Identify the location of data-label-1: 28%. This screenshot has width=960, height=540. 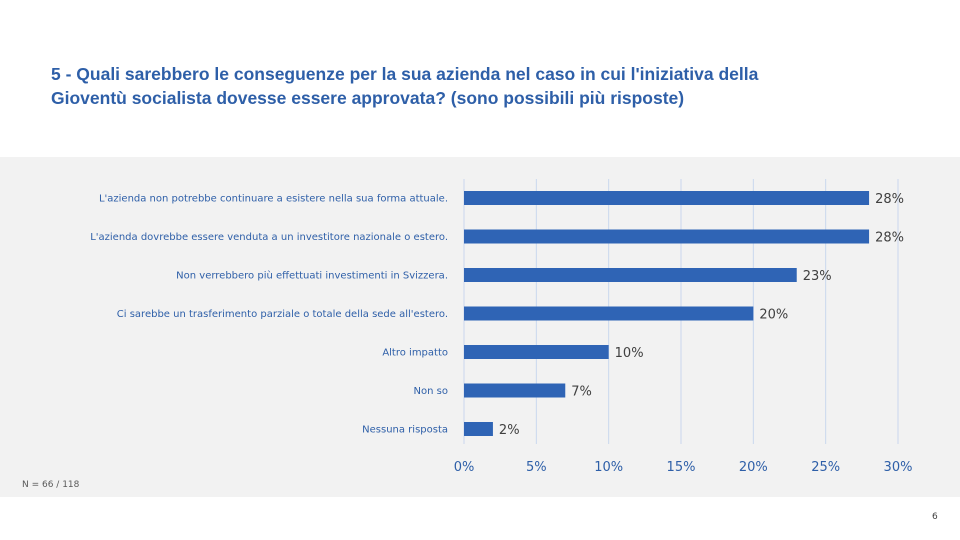
(889, 238).